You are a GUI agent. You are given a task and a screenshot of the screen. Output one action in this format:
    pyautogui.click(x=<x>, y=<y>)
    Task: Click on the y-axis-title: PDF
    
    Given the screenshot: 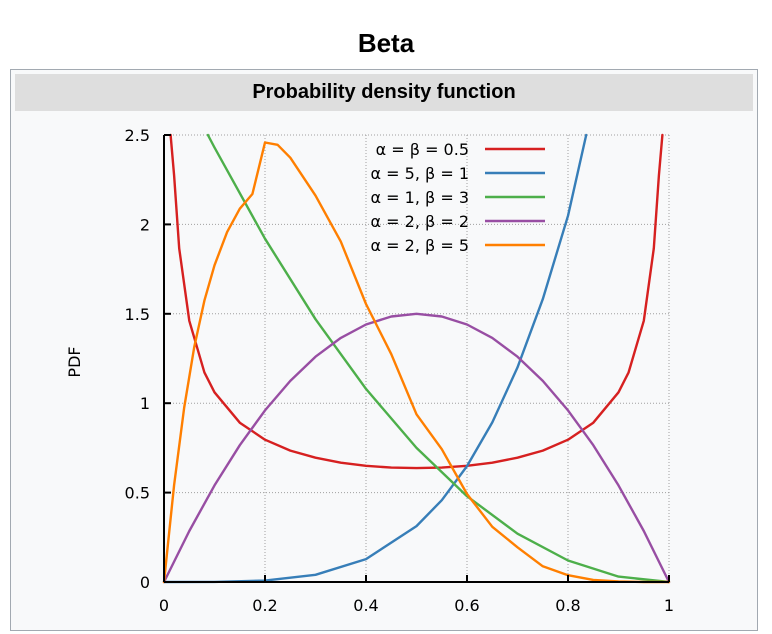 What is the action you would take?
    pyautogui.click(x=74, y=361)
    